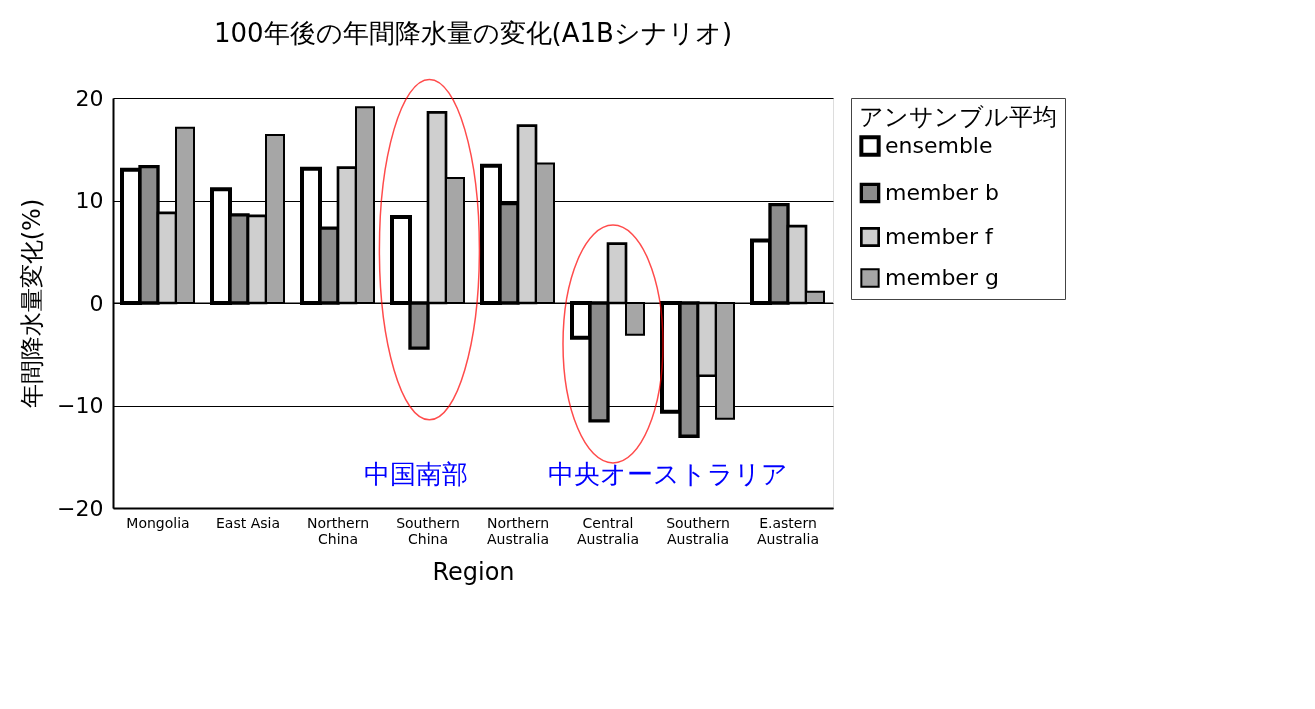 The height and width of the screenshot is (709, 1315). What do you see at coordinates (608, 530) in the screenshot?
I see `x-tick-label: Central Australia` at bounding box center [608, 530].